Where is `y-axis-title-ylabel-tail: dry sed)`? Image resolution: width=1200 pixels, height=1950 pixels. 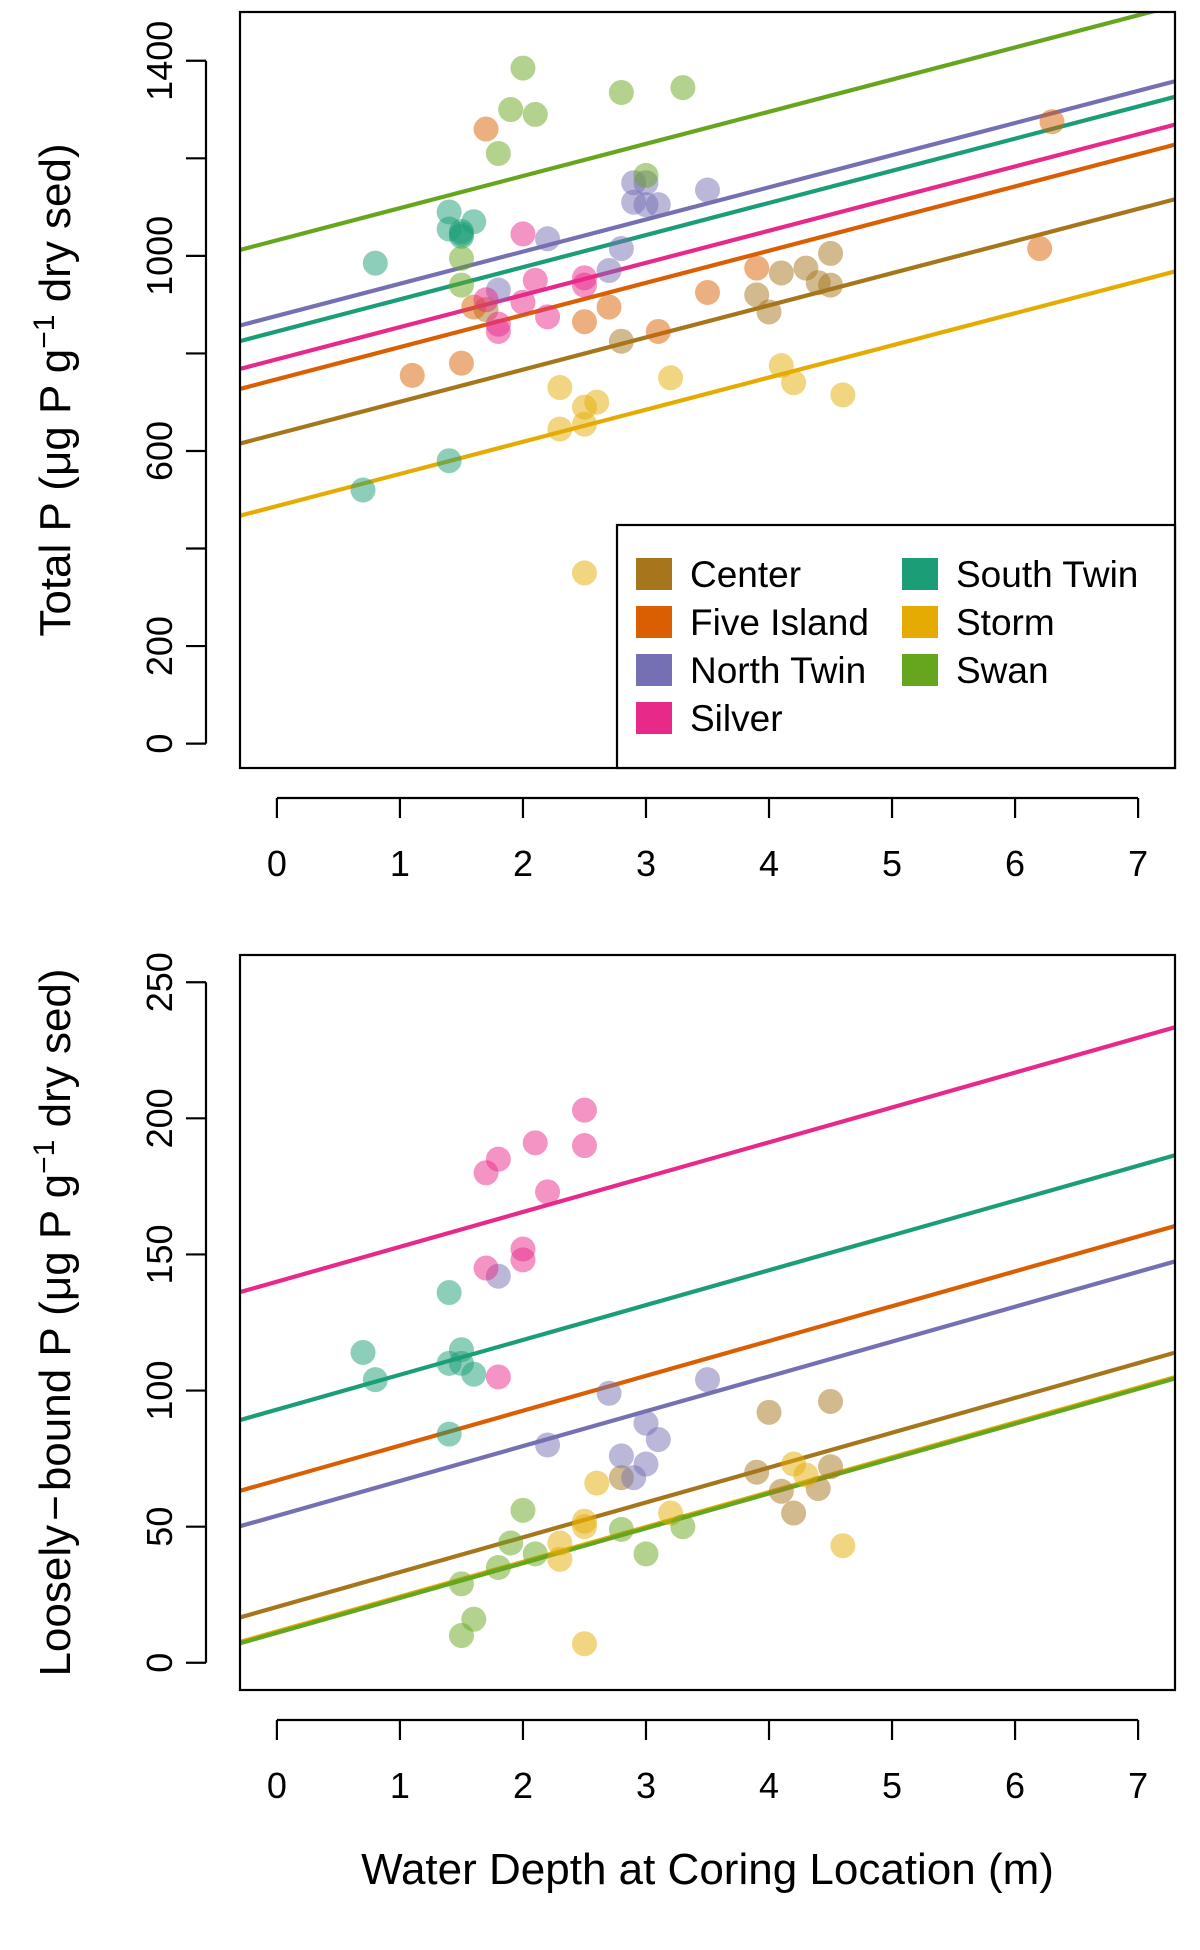 y-axis-title-ylabel-tail: dry sed) is located at coordinates (55, 228).